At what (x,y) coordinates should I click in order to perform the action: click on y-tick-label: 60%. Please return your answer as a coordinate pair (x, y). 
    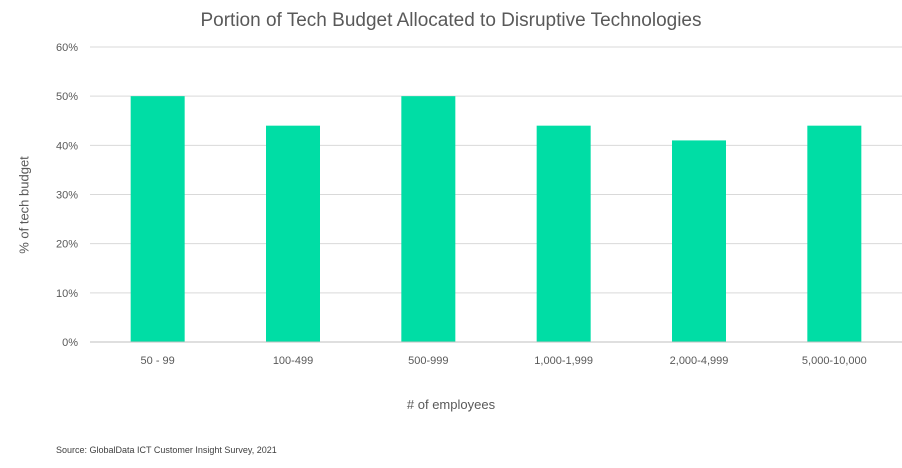
    Looking at the image, I should click on (67, 48).